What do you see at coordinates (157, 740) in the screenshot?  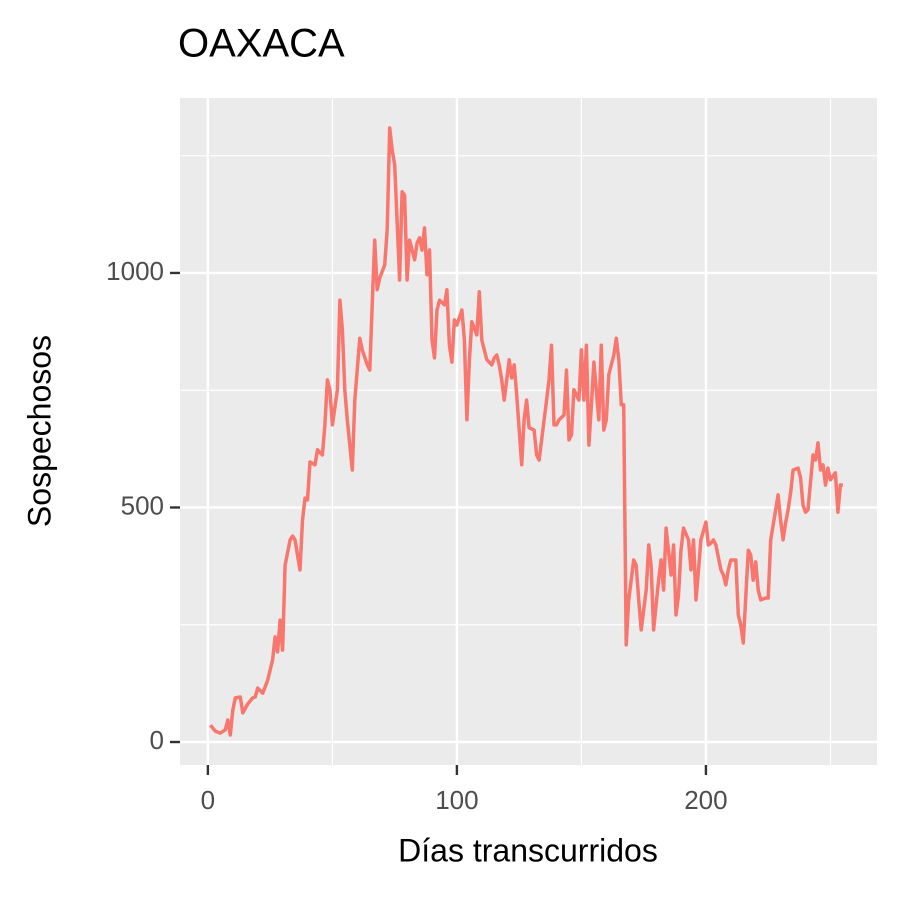 I see `y-tick-label: 0` at bounding box center [157, 740].